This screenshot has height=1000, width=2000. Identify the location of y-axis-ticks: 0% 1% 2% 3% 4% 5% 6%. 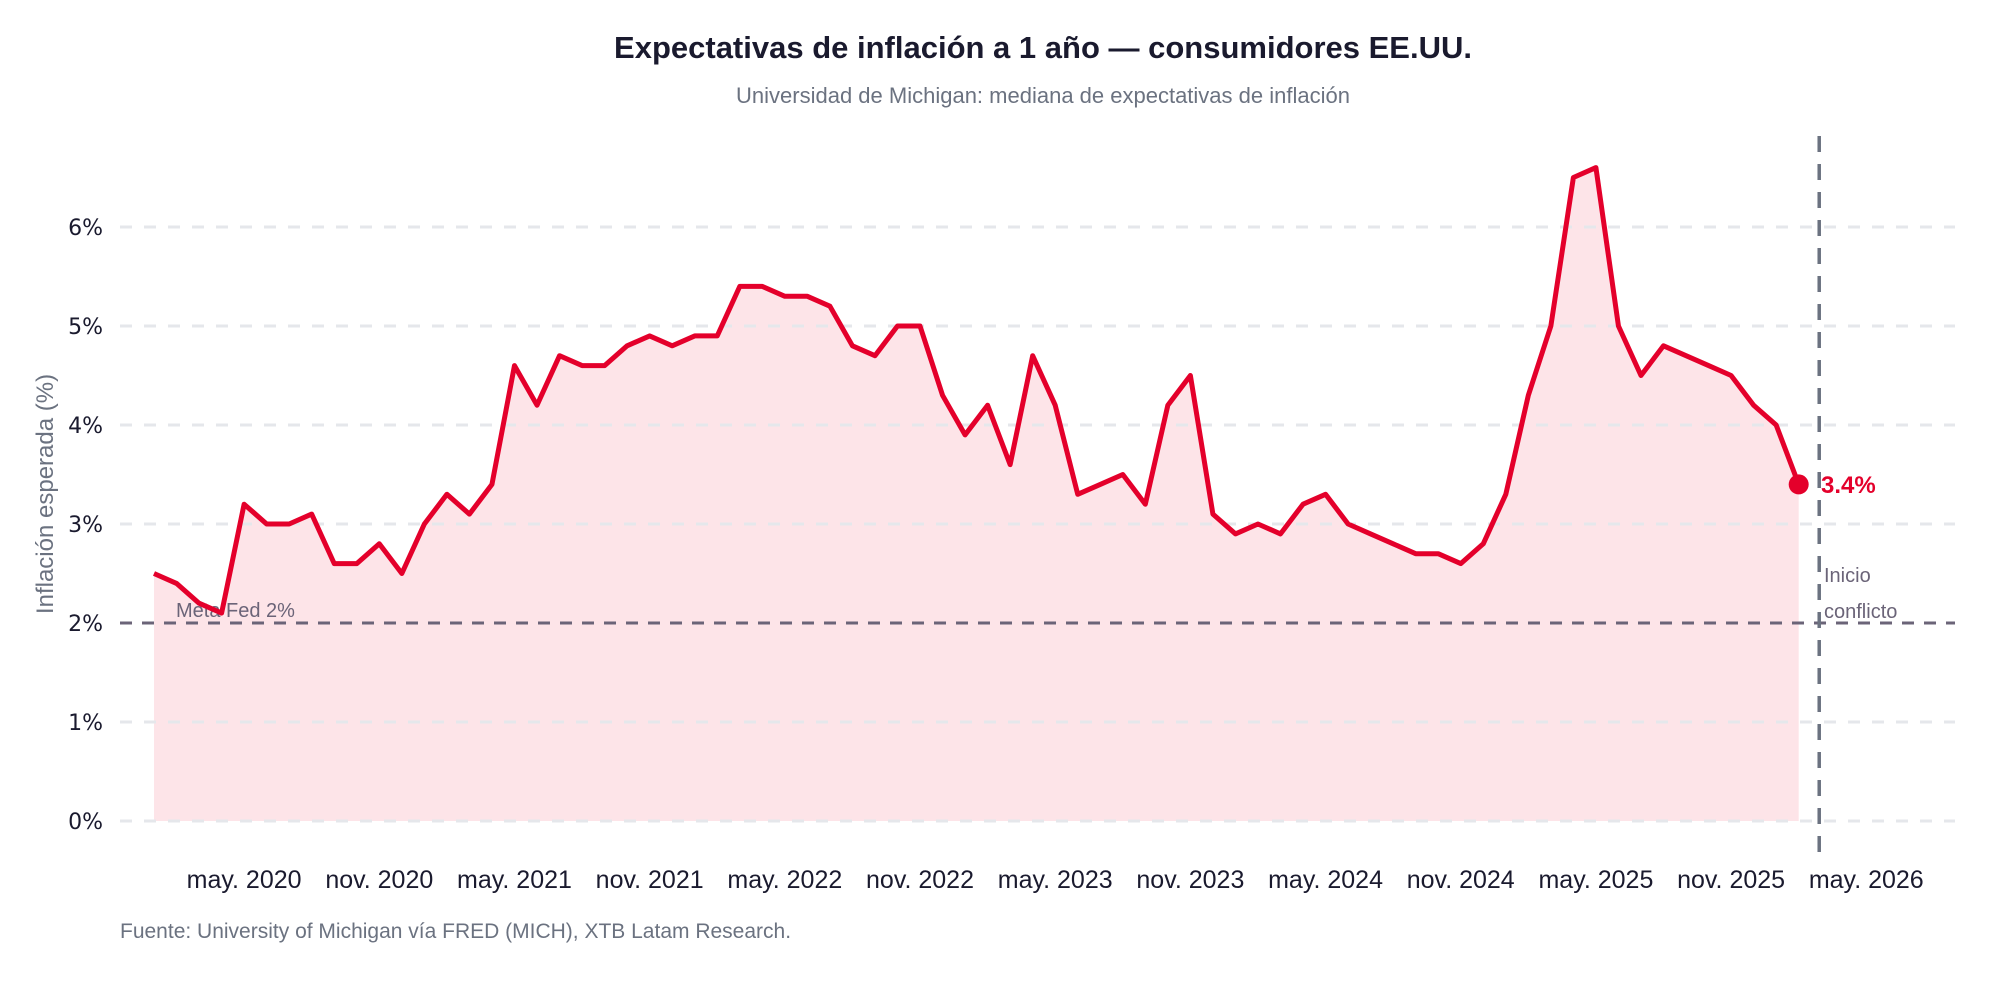
(85, 525).